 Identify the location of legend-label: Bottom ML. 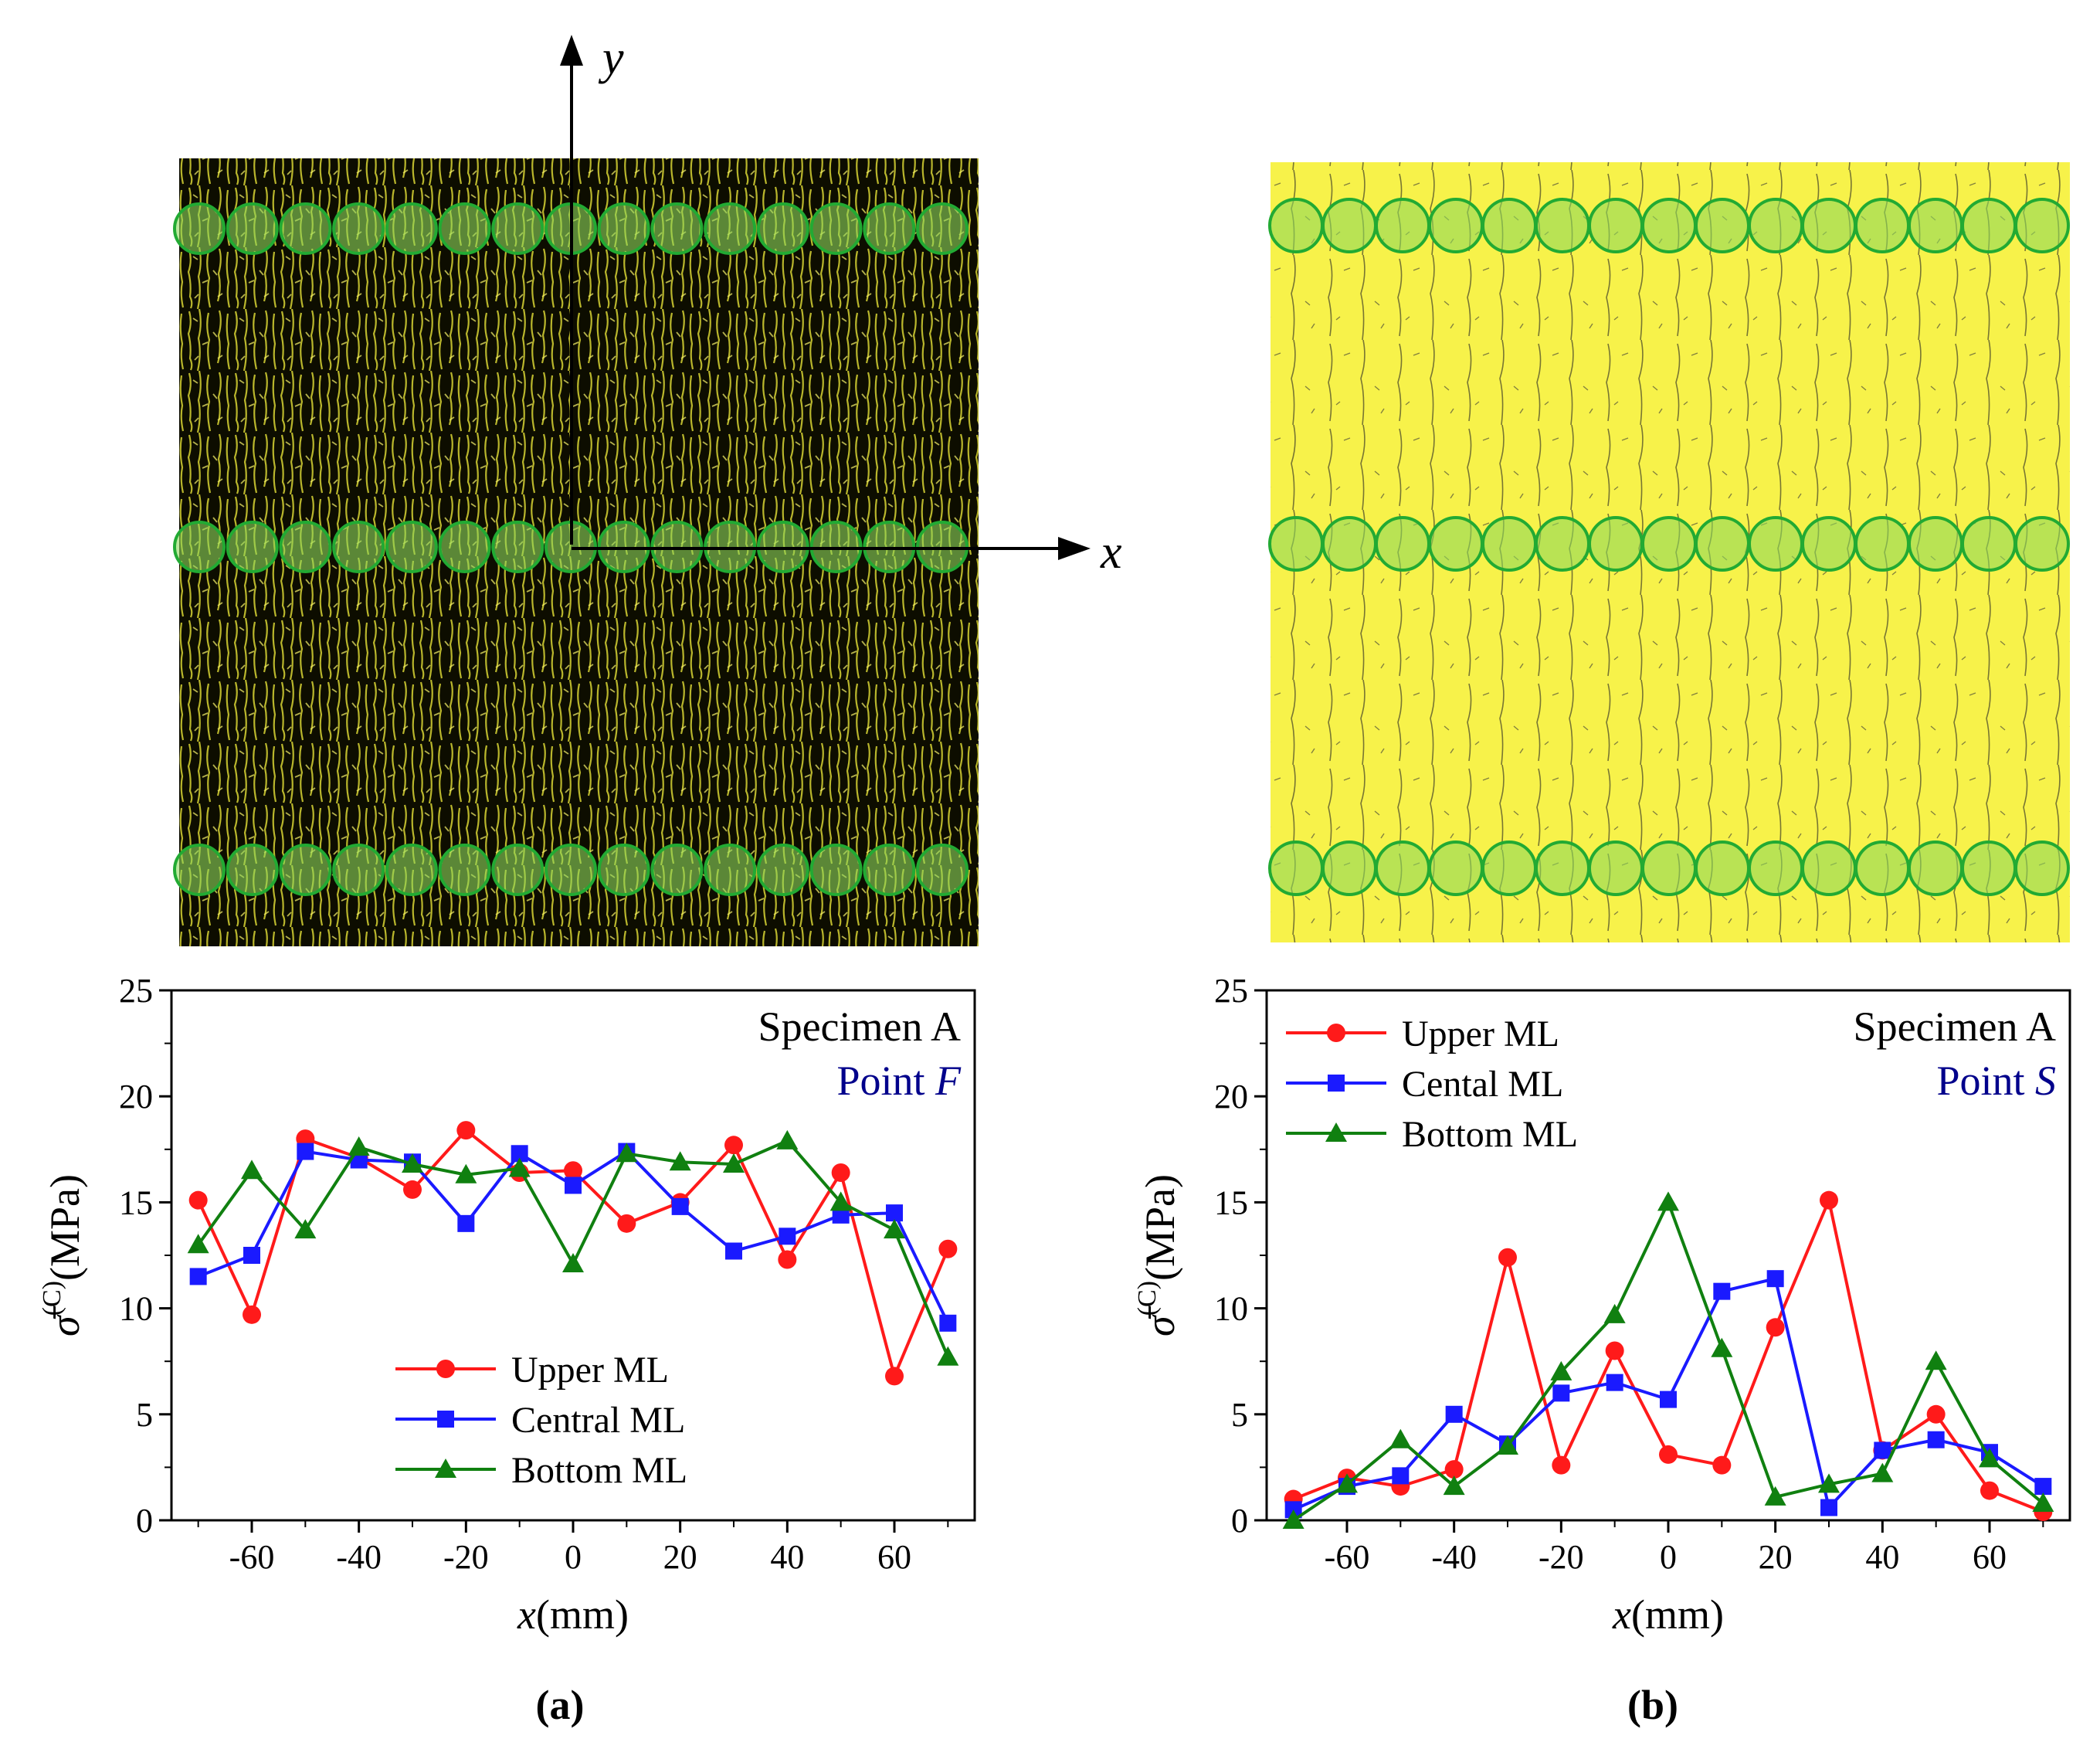
(1490, 1134).